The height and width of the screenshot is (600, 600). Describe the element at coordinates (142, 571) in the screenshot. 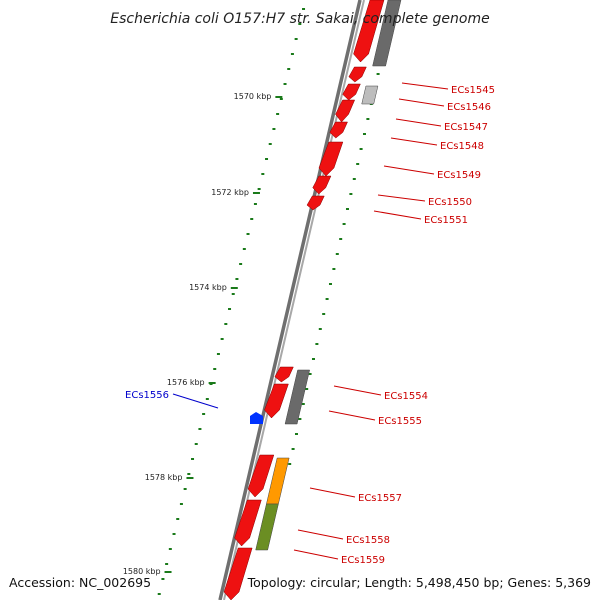

I see `tick-label: 1580 kbp` at that location.